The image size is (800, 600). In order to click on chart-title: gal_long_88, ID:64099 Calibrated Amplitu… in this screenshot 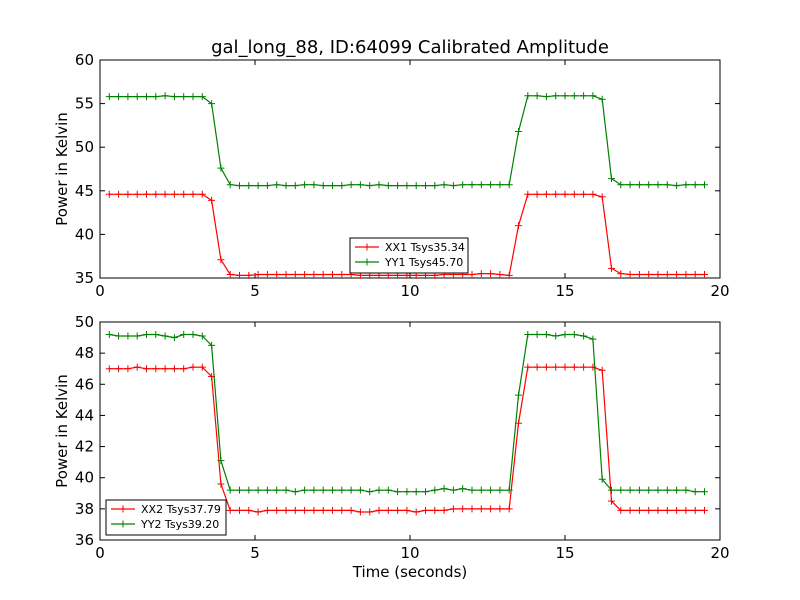, I will do `click(410, 47)`.